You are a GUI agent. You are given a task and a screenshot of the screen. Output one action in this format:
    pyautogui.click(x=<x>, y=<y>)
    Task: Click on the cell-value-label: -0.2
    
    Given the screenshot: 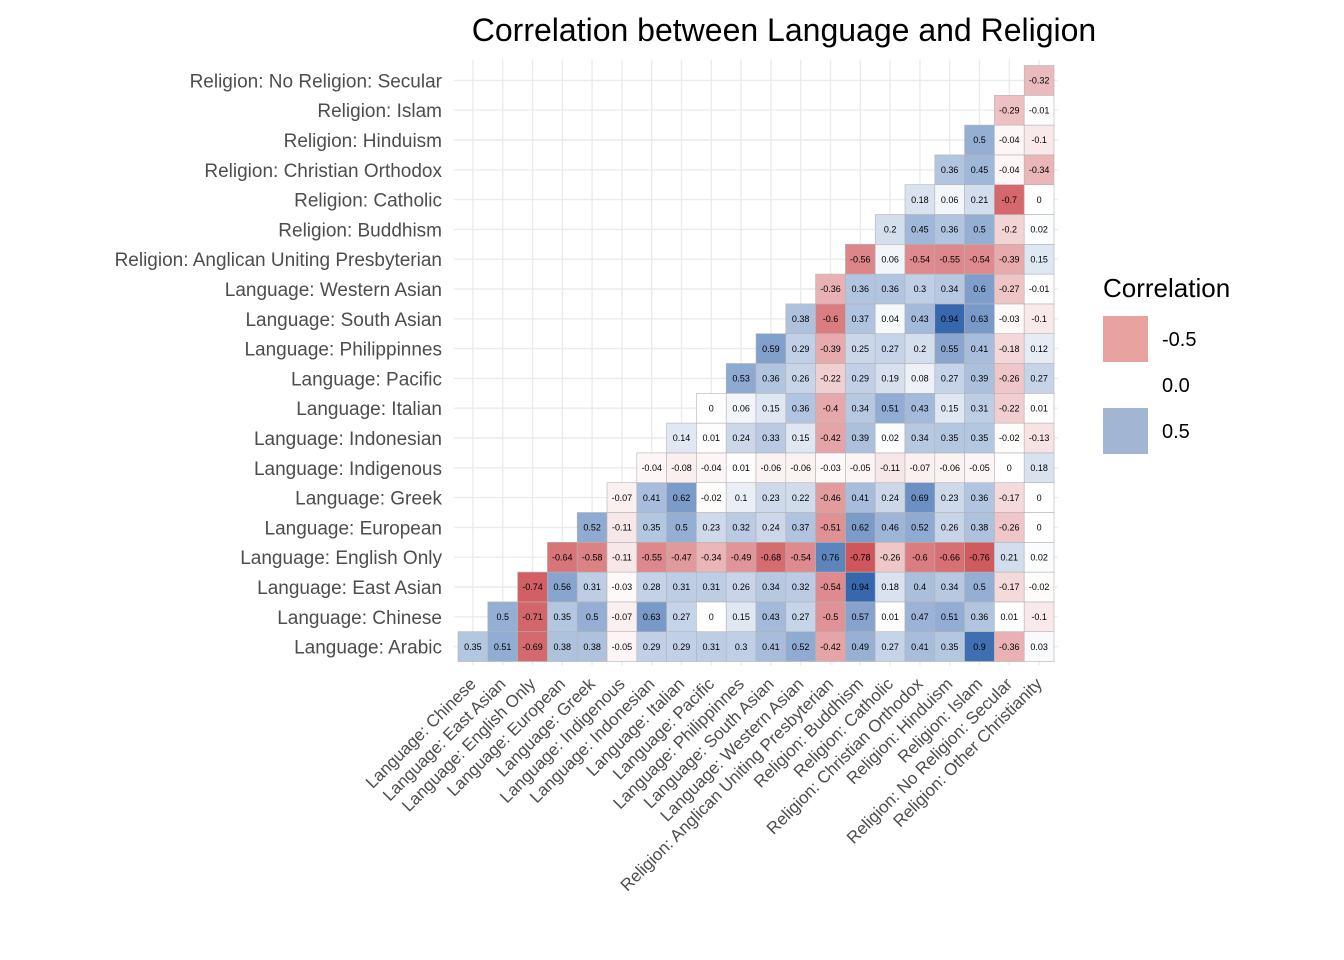 What is the action you would take?
    pyautogui.click(x=1010, y=230)
    